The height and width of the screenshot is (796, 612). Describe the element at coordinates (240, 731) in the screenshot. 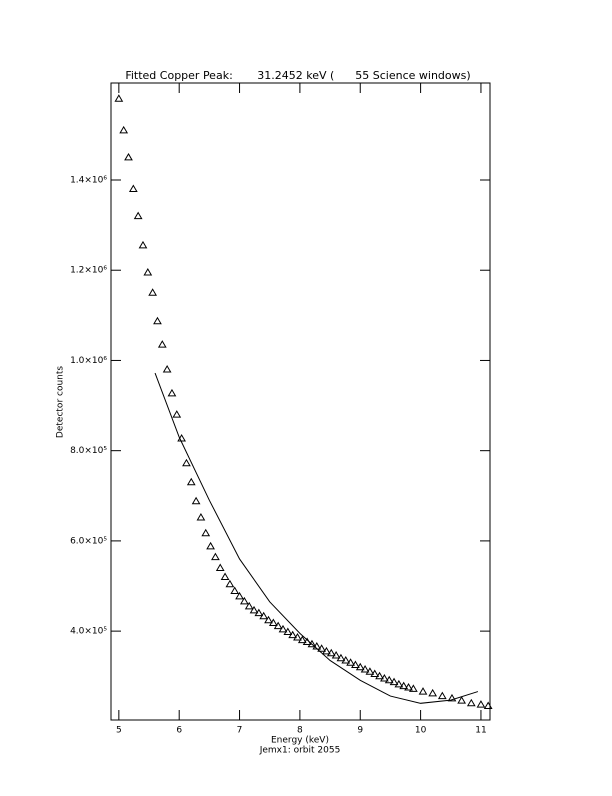

I see `x-tick-label: 7` at that location.